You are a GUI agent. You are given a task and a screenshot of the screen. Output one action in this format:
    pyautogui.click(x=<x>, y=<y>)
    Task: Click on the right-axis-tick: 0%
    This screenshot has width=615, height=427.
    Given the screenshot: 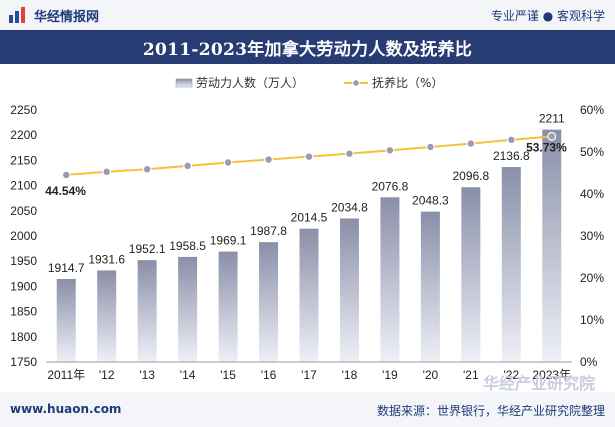 What is the action you would take?
    pyautogui.click(x=589, y=362)
    